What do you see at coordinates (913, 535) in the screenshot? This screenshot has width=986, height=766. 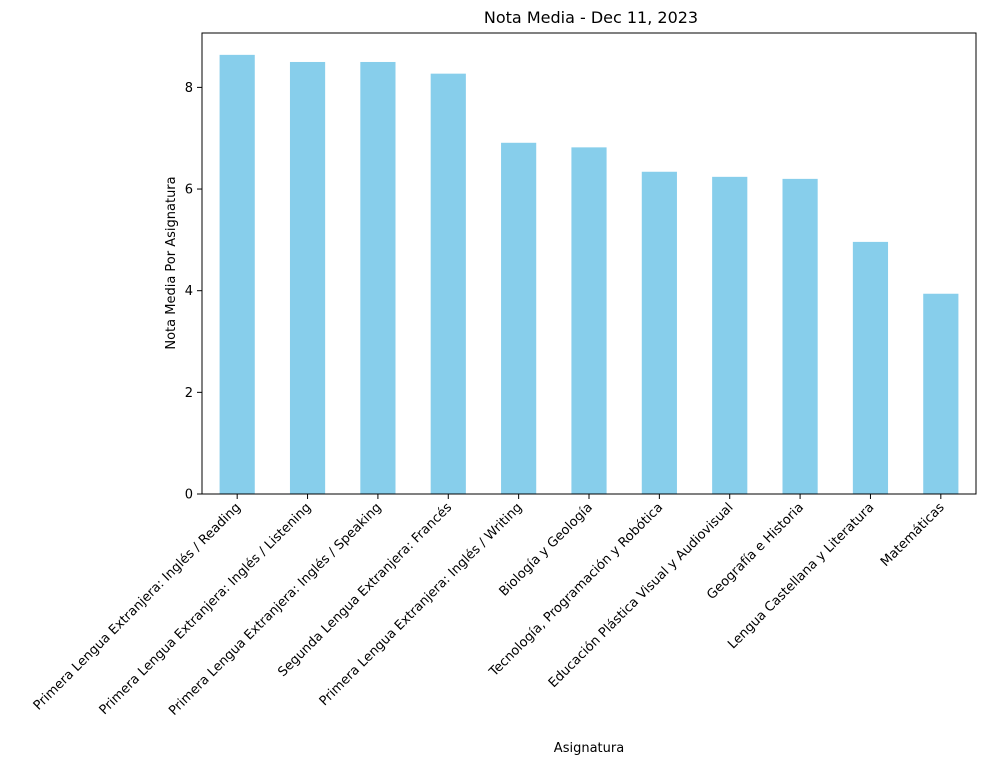 I see `x-tick-label: Matemáticas` at bounding box center [913, 535].